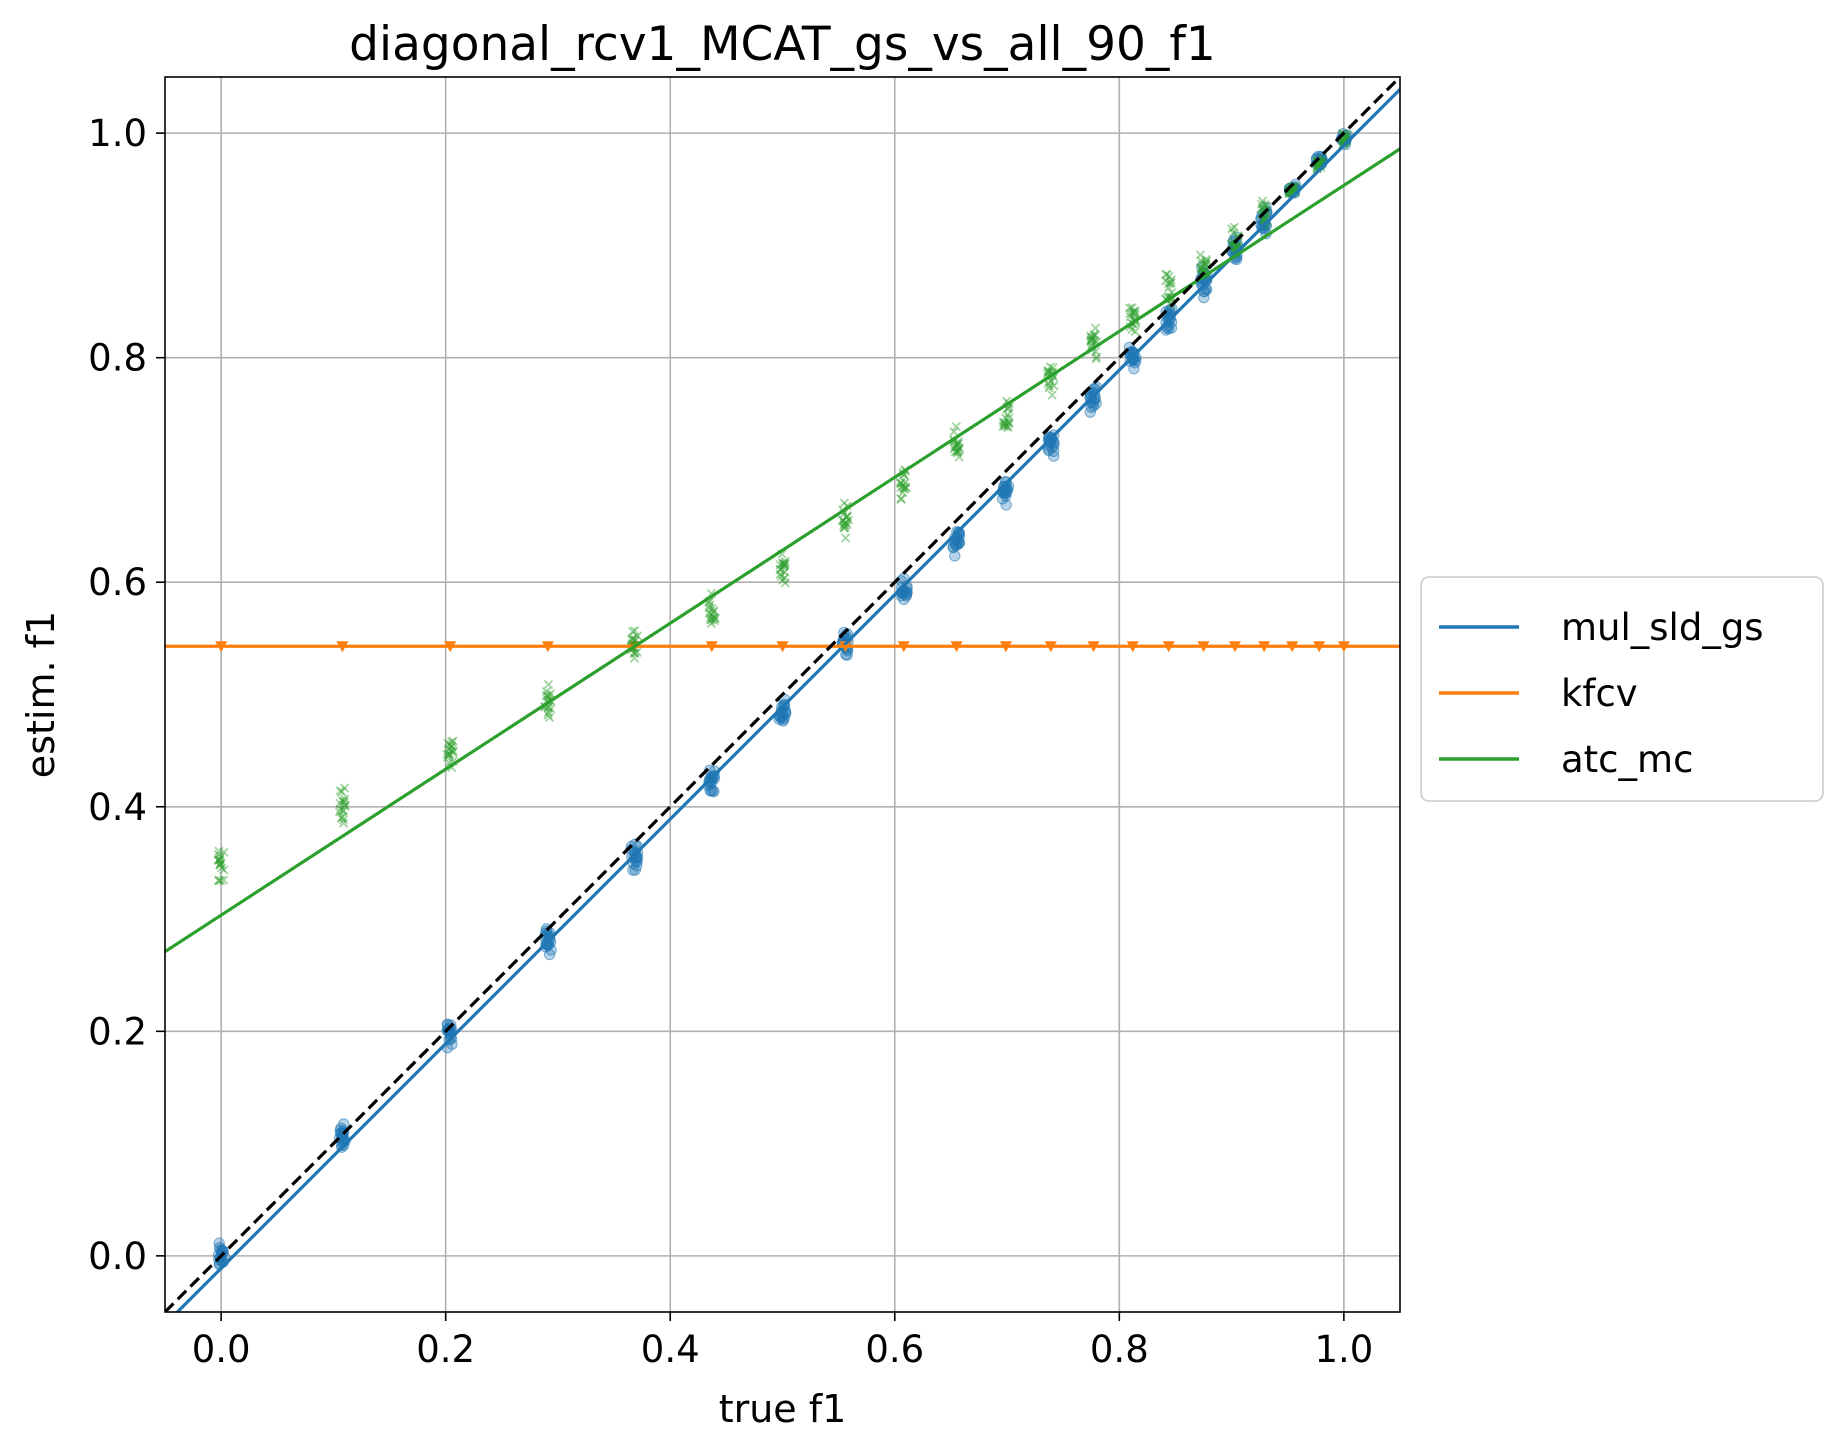 This screenshot has width=1842, height=1446. Describe the element at coordinates (783, 1409) in the screenshot. I see `x-axis-label: true f1` at that location.